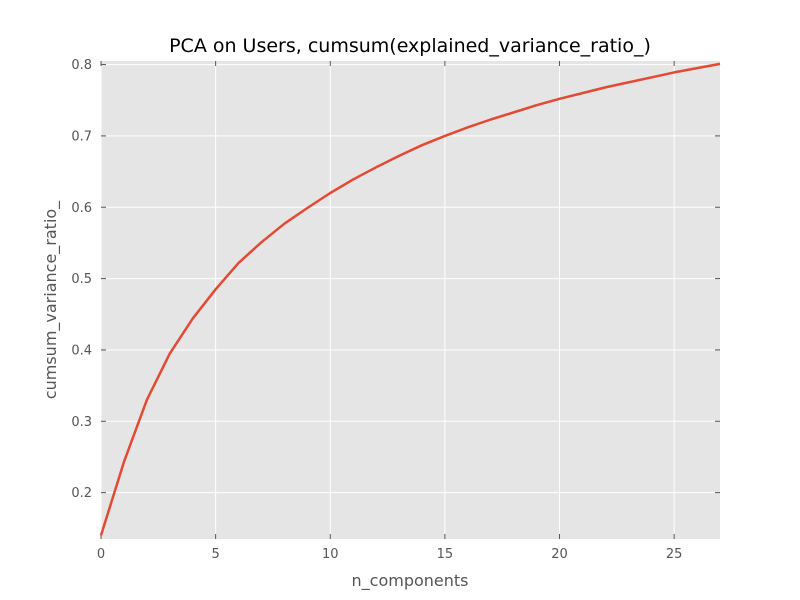  I want to click on y-tick-label: 0.2, so click(81, 493).